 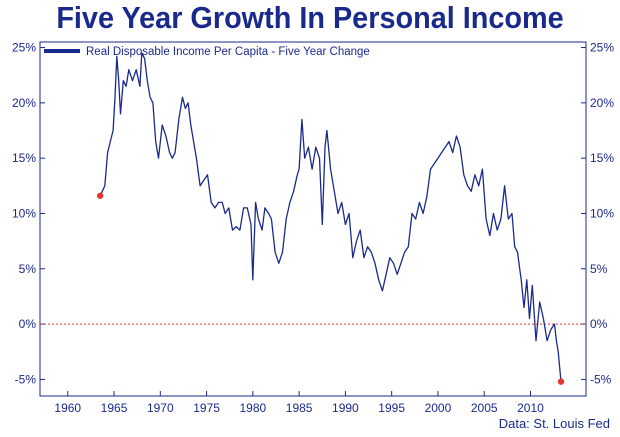 I want to click on chart-title: Five Year Growth In Personal Income, so click(x=310, y=17).